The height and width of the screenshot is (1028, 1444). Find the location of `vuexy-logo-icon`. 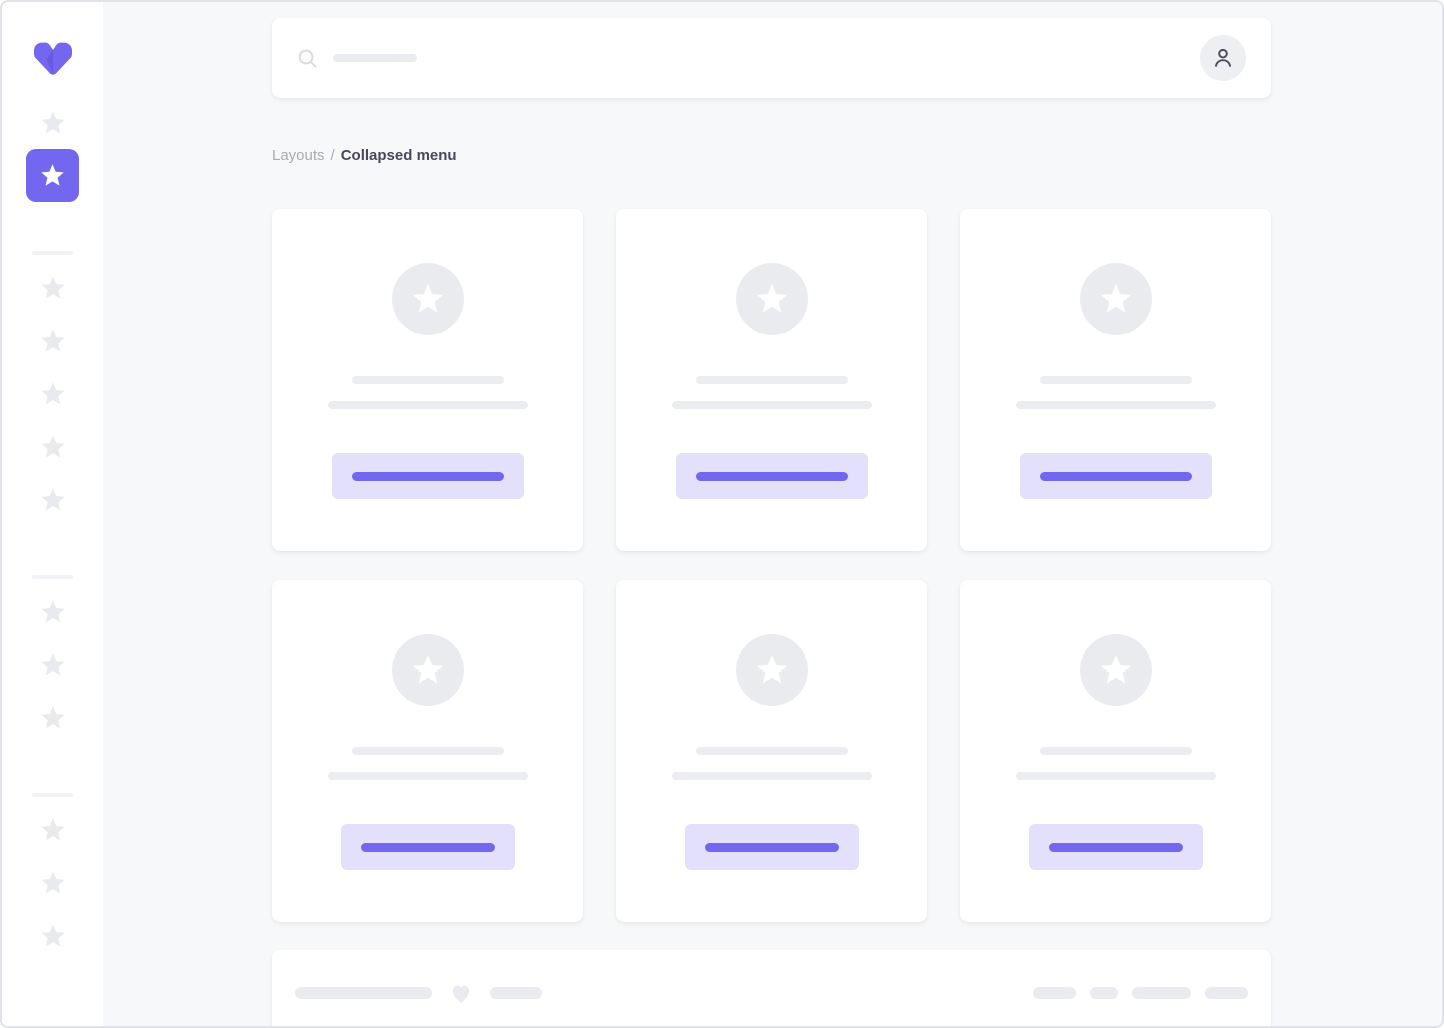

vuexy-logo-icon is located at coordinates (53, 59).